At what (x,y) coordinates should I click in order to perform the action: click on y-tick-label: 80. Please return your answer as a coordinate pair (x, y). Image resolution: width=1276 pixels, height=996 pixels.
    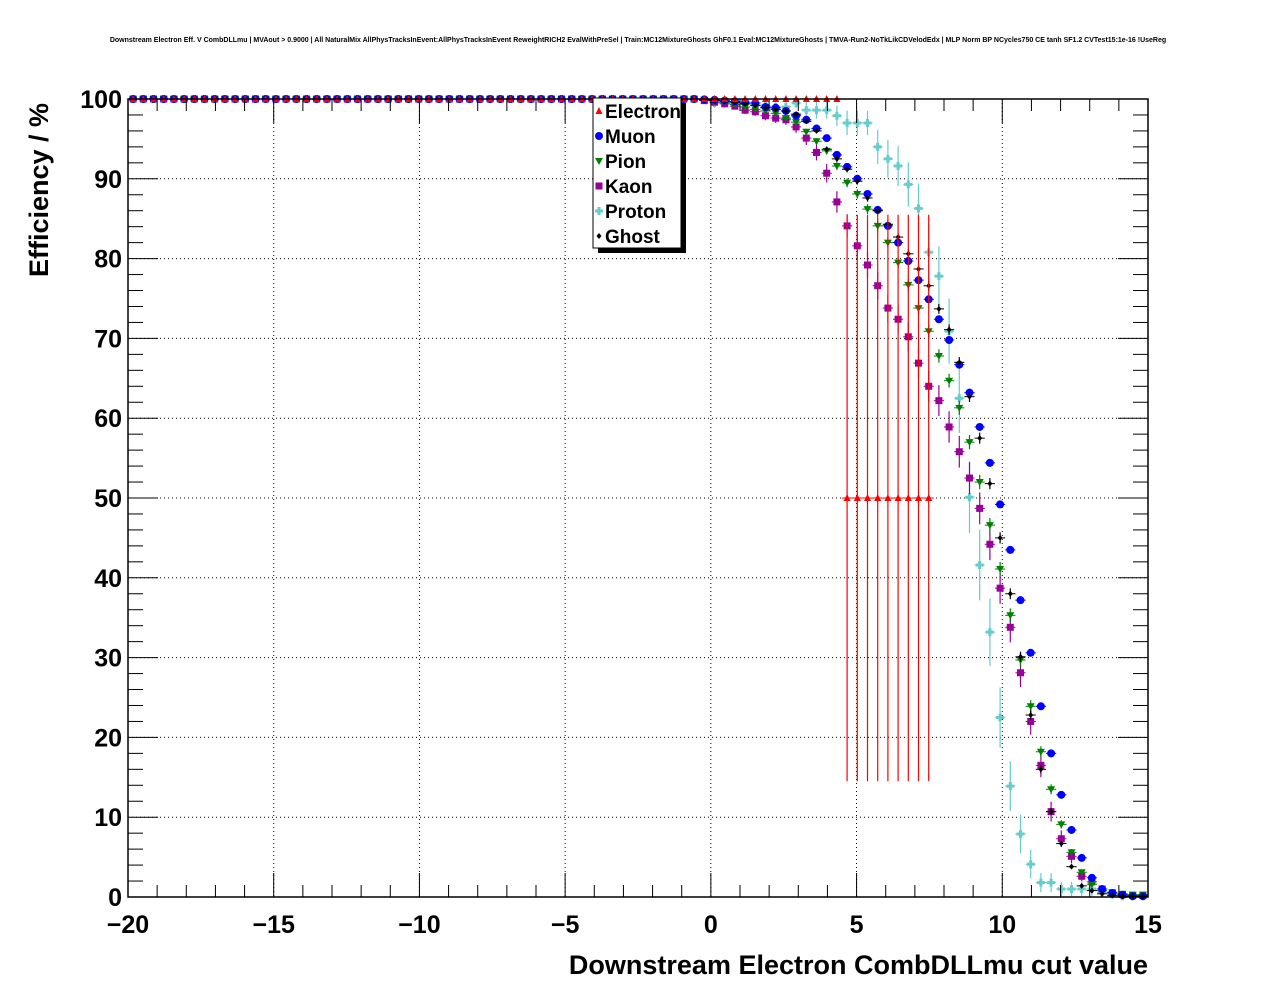
    Looking at the image, I should click on (108, 260).